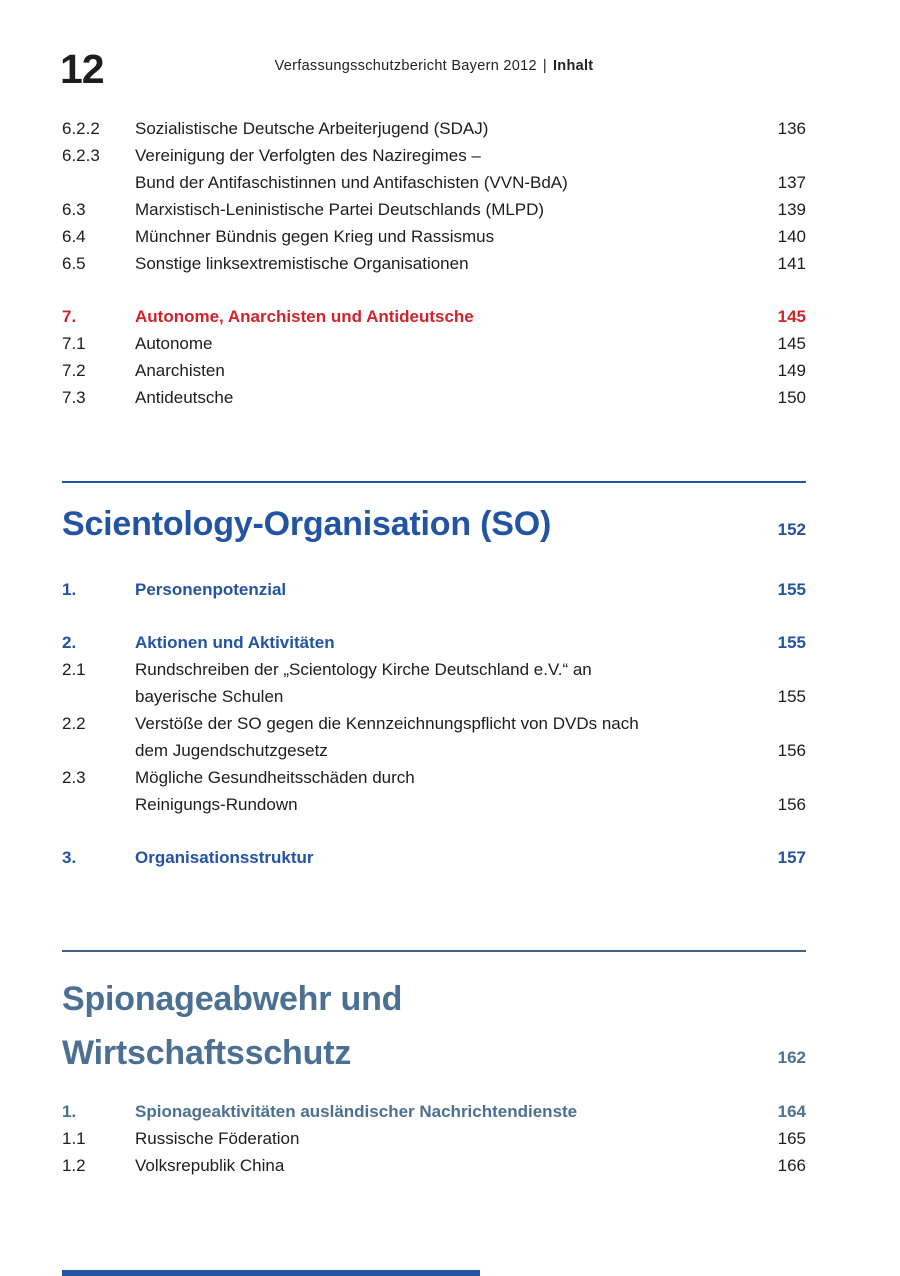  Describe the element at coordinates (180, 370) in the screenshot. I see `toc-entry-title: Anarchisten` at that location.